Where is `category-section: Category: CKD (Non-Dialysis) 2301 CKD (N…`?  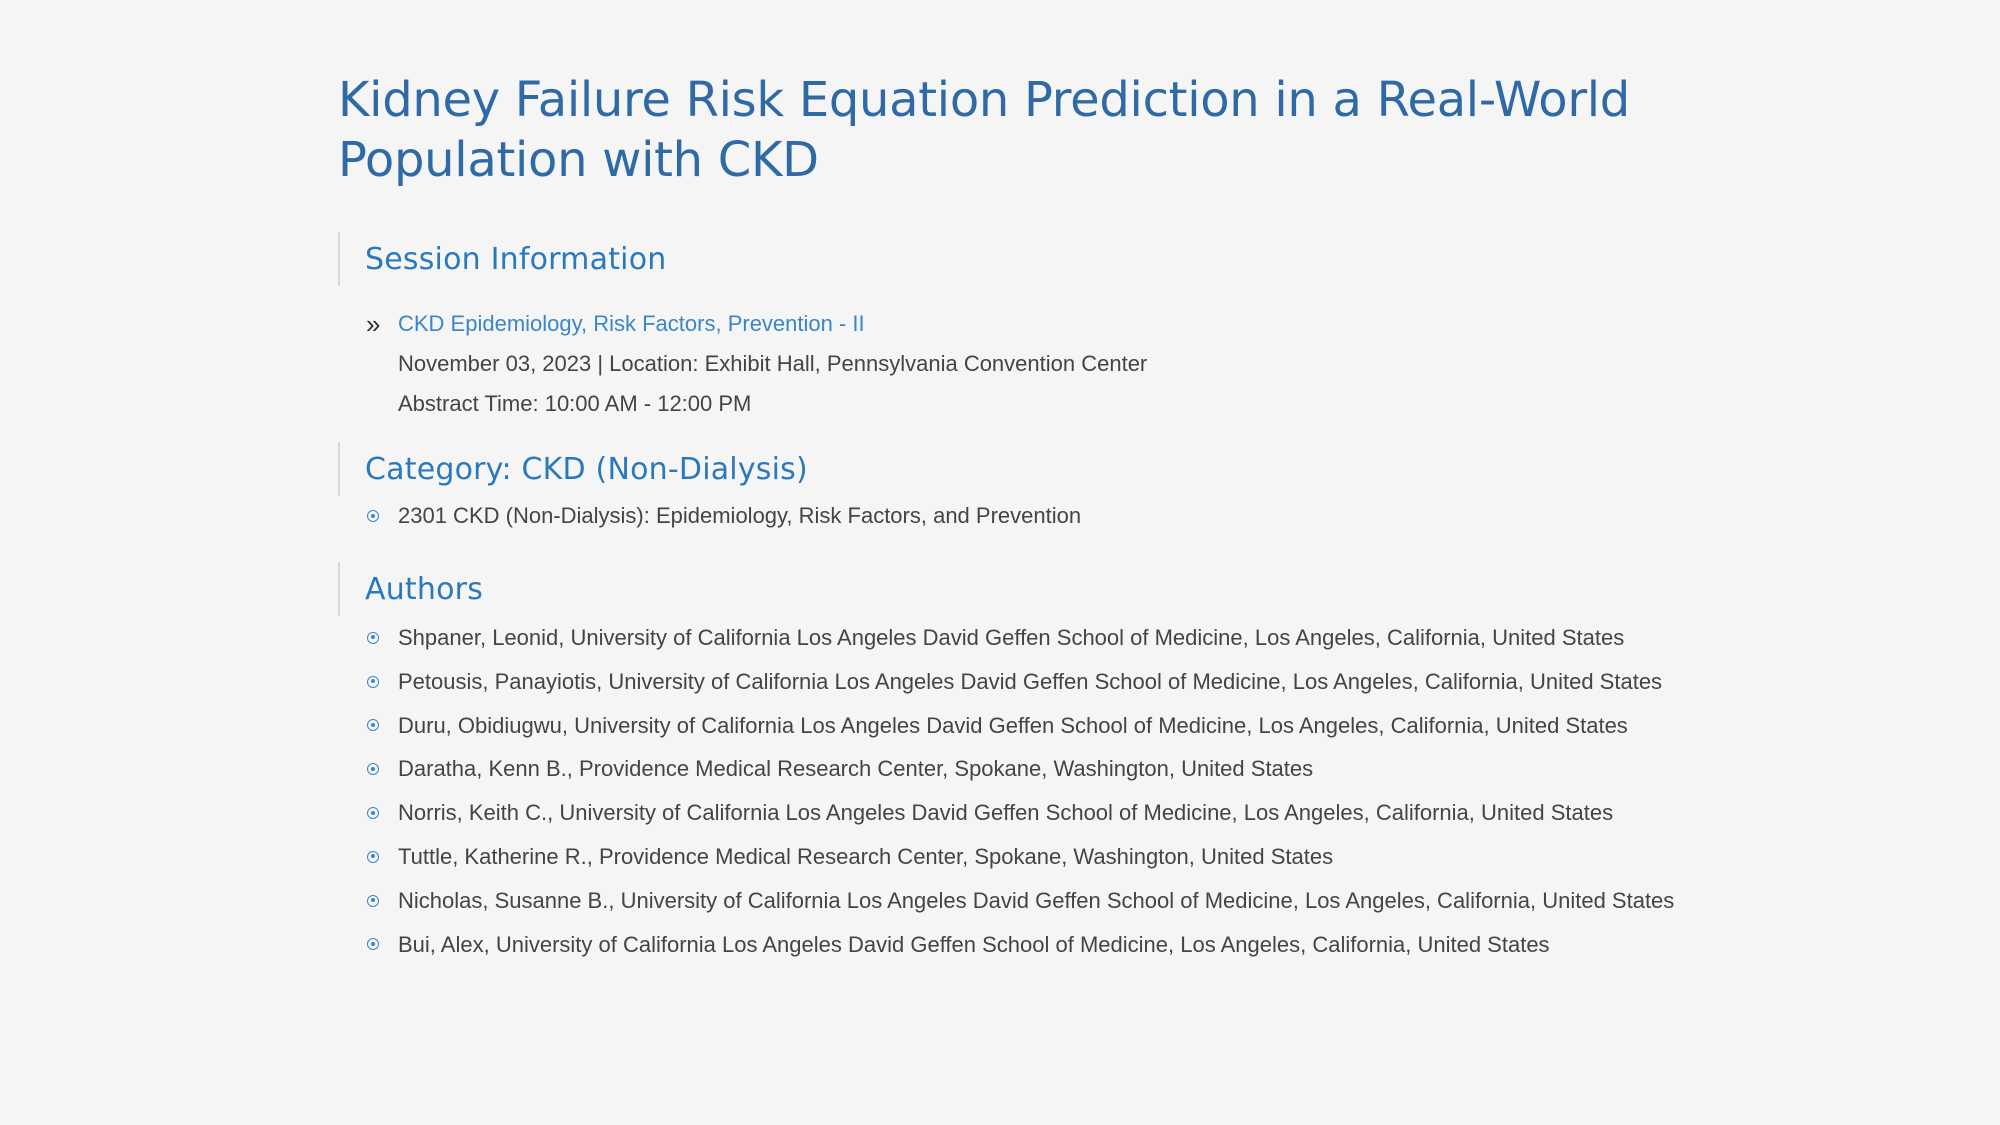
category-section: Category: CKD (Non-Dialysis) 2301 CKD (N… is located at coordinates (1008, 489).